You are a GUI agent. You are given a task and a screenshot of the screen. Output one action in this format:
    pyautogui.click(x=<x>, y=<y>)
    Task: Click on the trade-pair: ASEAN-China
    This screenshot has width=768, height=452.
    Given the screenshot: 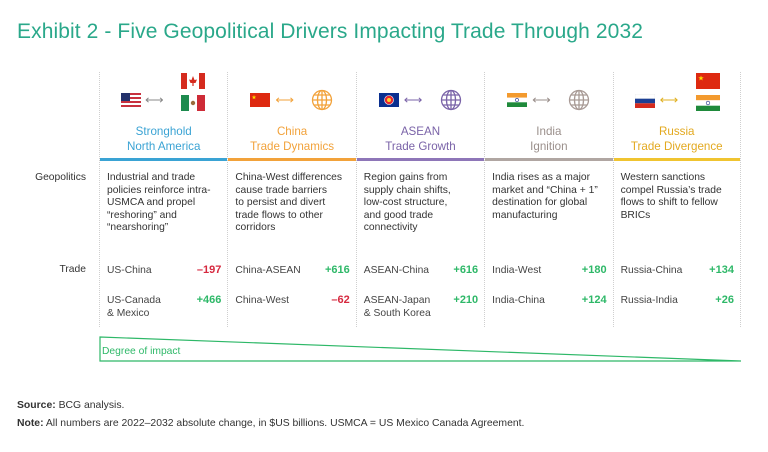 What is the action you would take?
    pyautogui.click(x=396, y=270)
    